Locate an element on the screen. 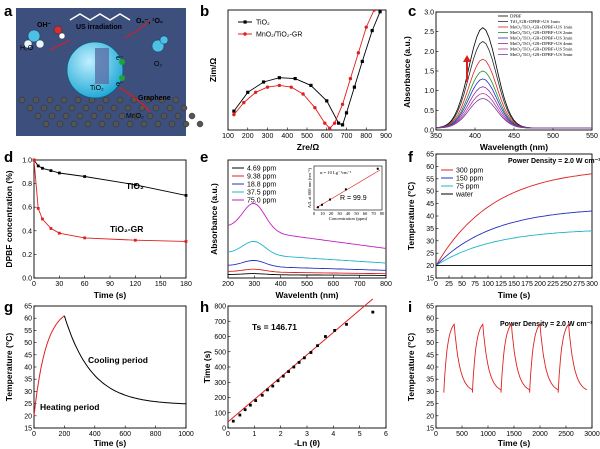 Image resolution: width=600 pixels, height=449 pixels. panel-i-ytick-label: 15 is located at coordinates (430, 429).